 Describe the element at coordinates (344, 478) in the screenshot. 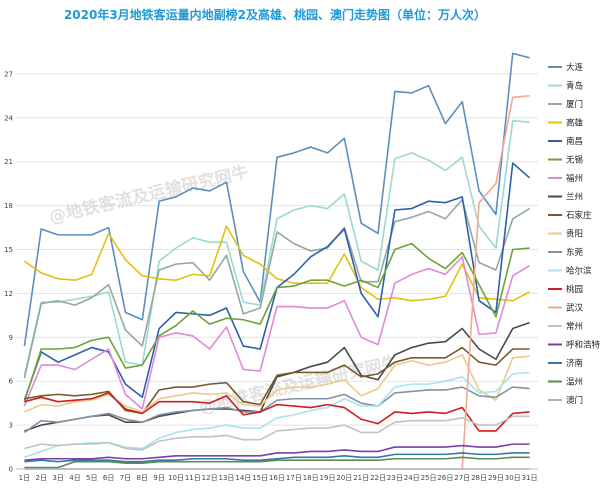

I see `x-tick-label: 20日` at that location.